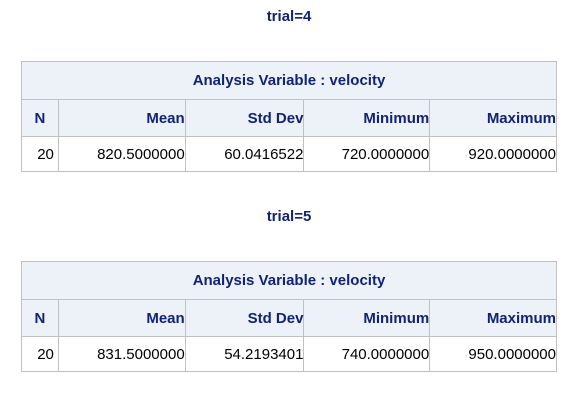 The height and width of the screenshot is (404, 578). Describe the element at coordinates (121, 154) in the screenshot. I see `cell-mean: 820.5000000` at that location.